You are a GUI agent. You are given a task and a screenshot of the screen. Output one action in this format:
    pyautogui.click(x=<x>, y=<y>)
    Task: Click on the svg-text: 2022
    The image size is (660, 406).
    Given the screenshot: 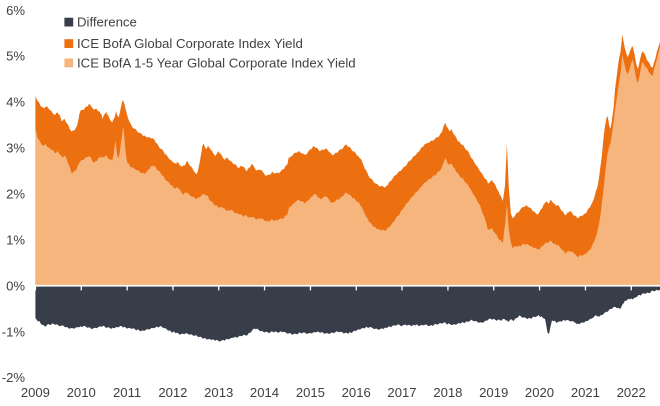 What is the action you would take?
    pyautogui.click(x=631, y=392)
    